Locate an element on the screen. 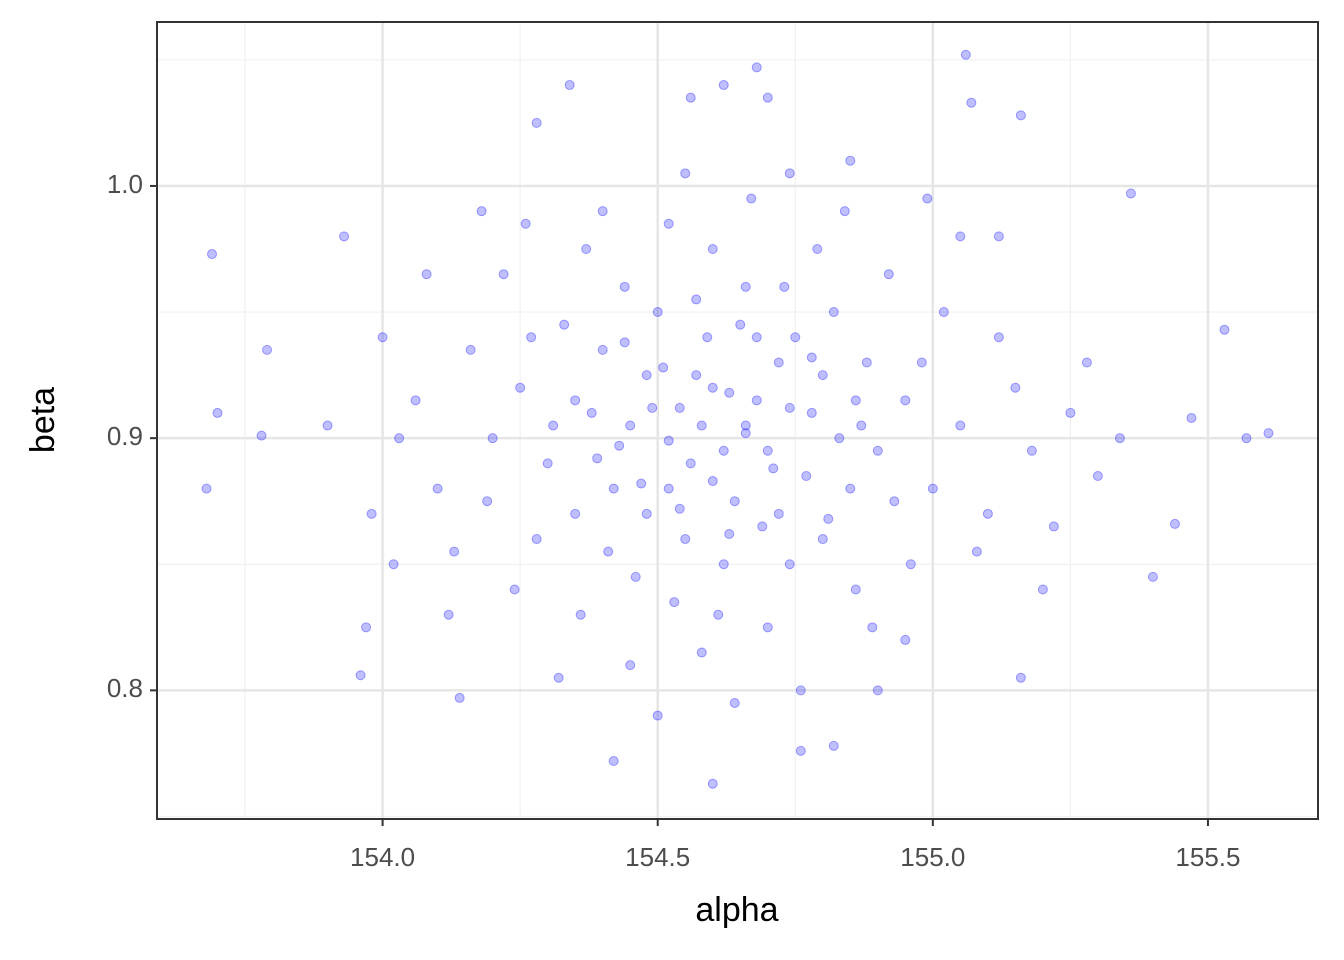 This screenshot has height=960, width=1344. y-tick-label: 1.0 is located at coordinates (125, 184).